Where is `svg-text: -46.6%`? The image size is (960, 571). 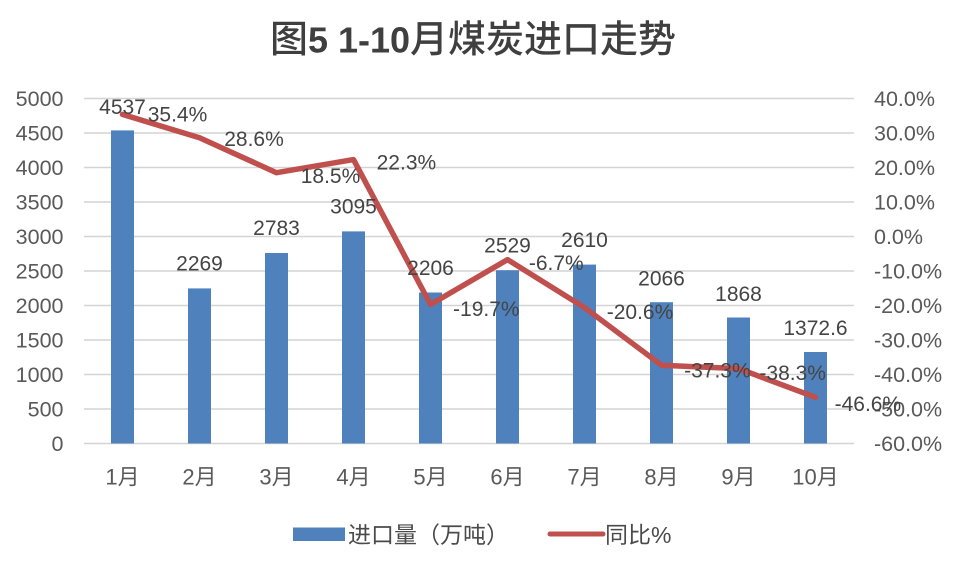 svg-text: -46.6% is located at coordinates (868, 404).